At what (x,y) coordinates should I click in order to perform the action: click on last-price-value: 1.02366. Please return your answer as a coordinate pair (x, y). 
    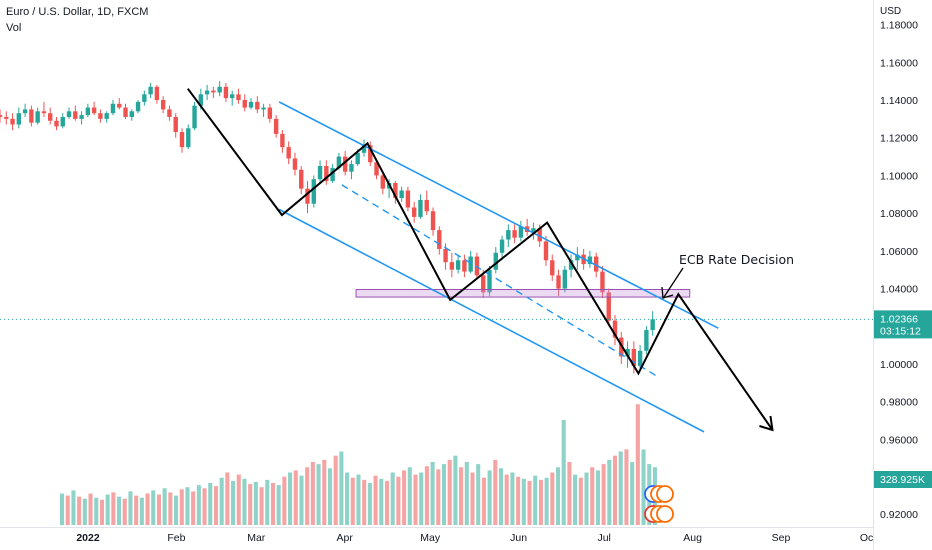
    Looking at the image, I should click on (899, 319).